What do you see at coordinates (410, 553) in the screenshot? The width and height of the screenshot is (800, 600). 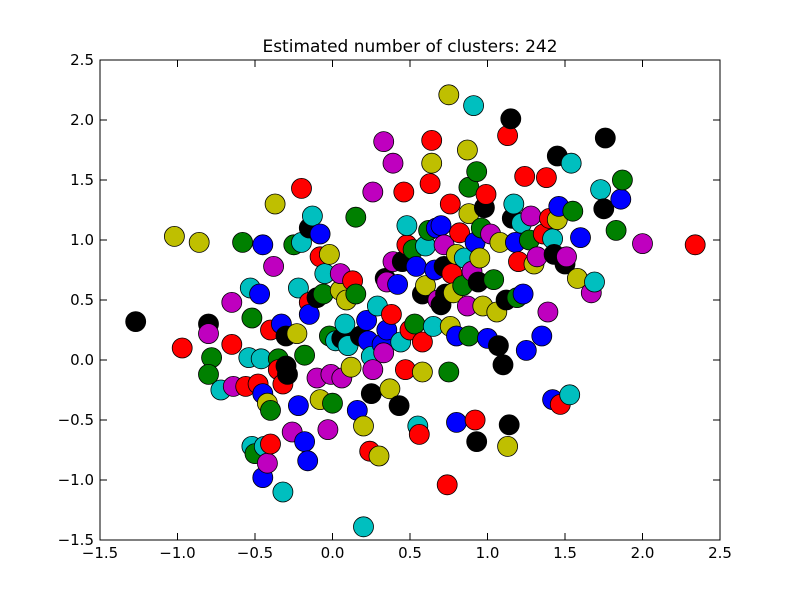 I see `x-tick-label: 0.5` at bounding box center [410, 553].